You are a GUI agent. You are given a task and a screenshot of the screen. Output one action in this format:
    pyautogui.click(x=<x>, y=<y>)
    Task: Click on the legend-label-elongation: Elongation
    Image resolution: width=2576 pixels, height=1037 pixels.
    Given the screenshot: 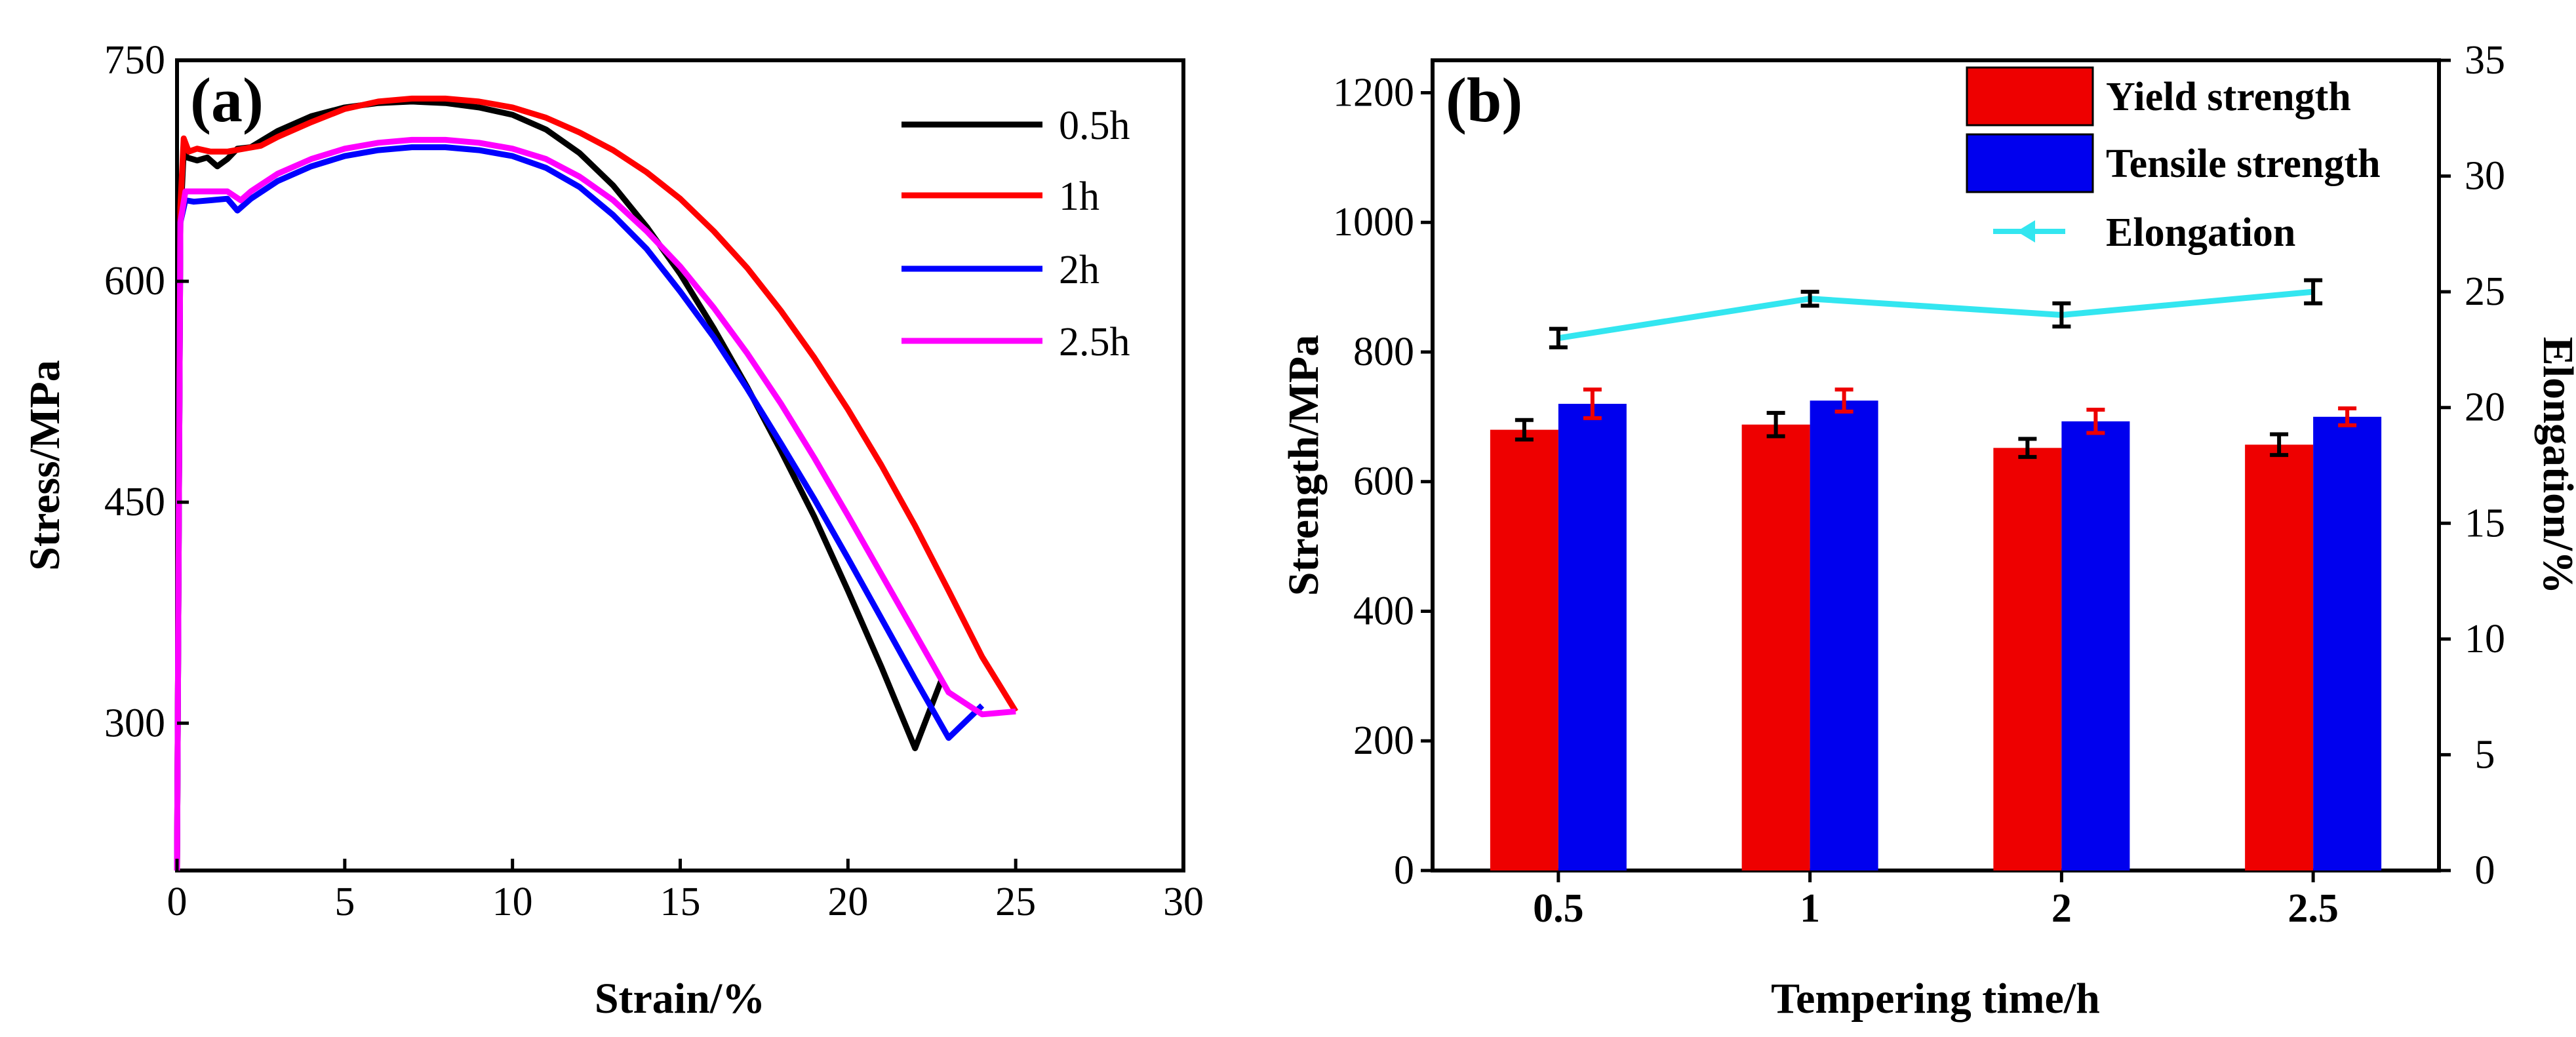 What is the action you would take?
    pyautogui.click(x=2200, y=232)
    